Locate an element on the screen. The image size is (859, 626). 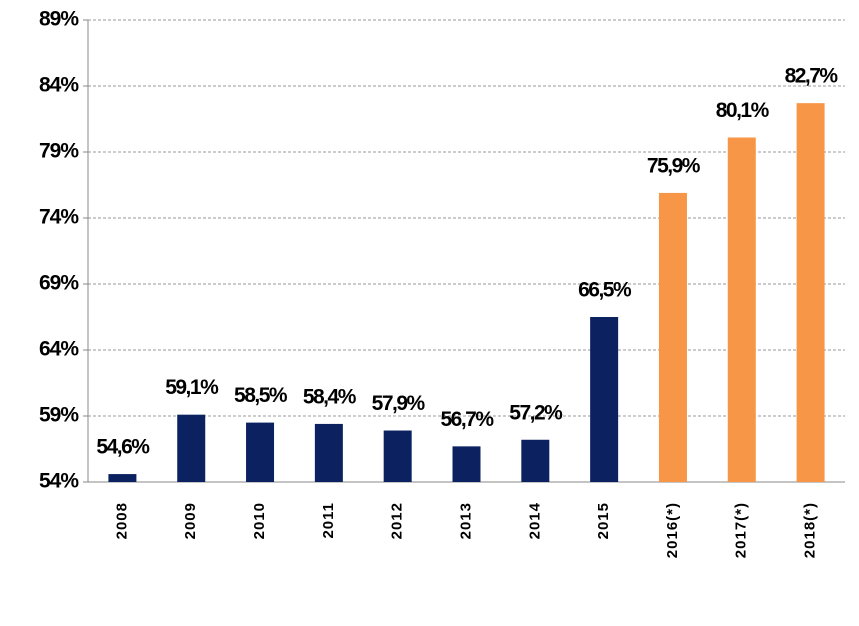
data-label: 57,2% is located at coordinates (536, 412).